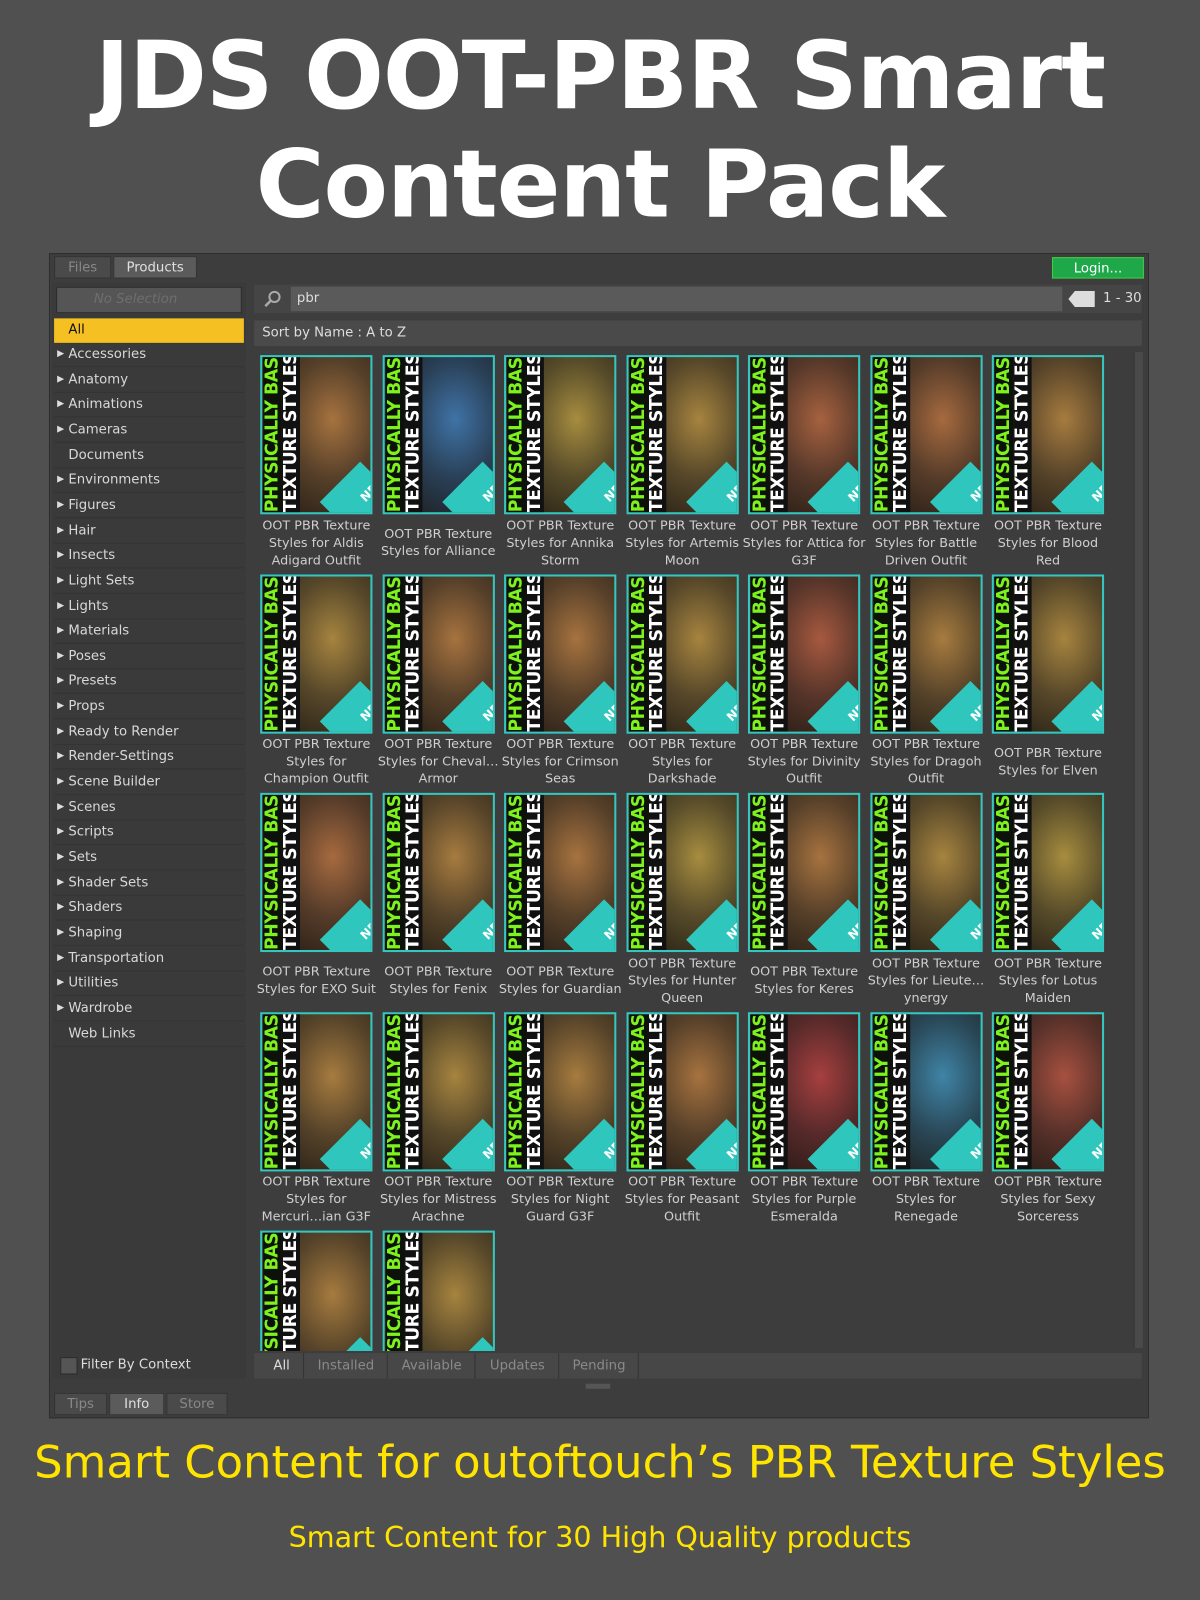  Describe the element at coordinates (83, 267) in the screenshot. I see `tab: Files` at that location.